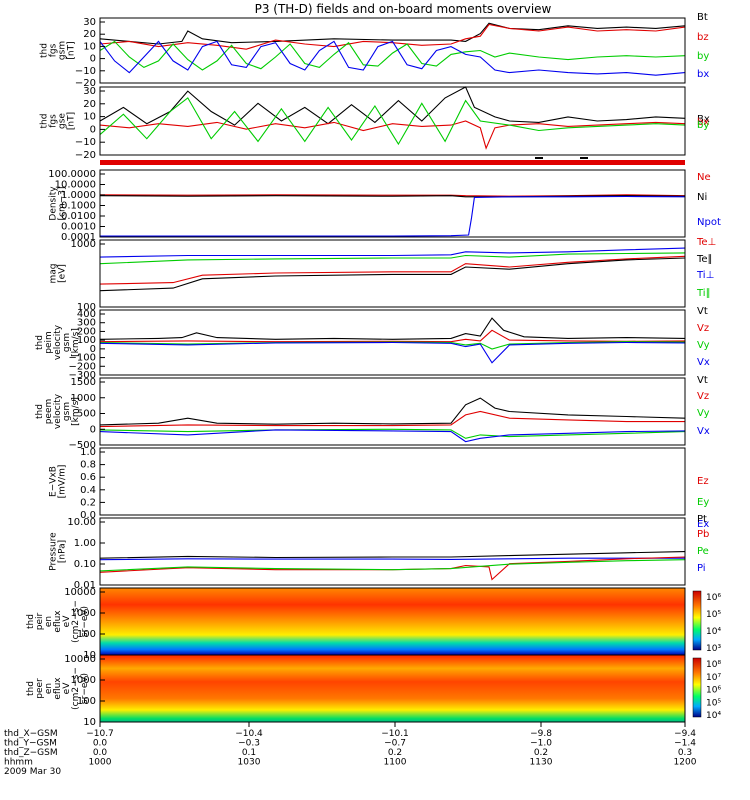  What do you see at coordinates (63, 273) in the screenshot?
I see `y-axis-label-line: [eV]` at bounding box center [63, 273].